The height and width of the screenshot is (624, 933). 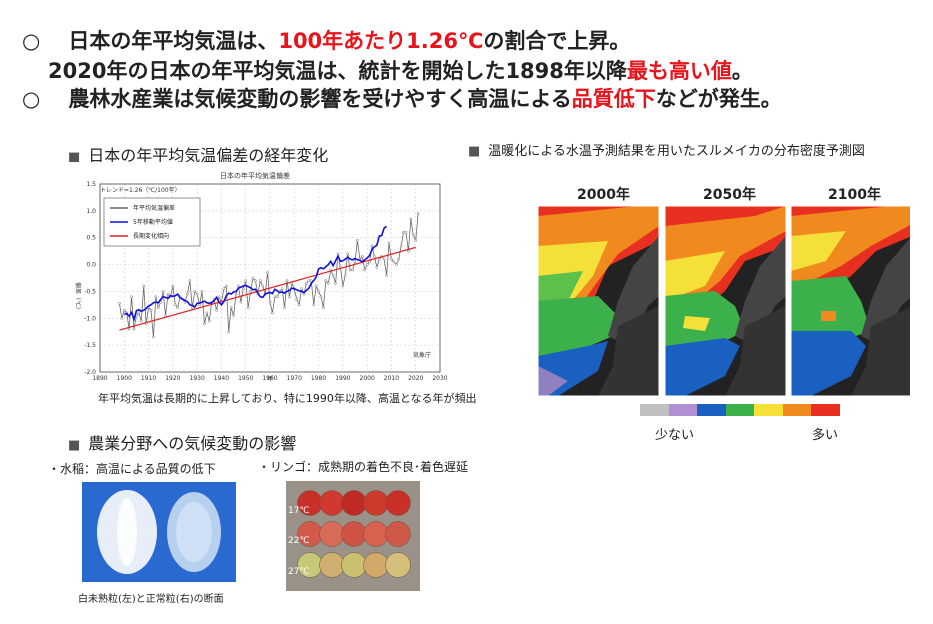 I want to click on scale-low-label: 少ない, so click(x=675, y=435).